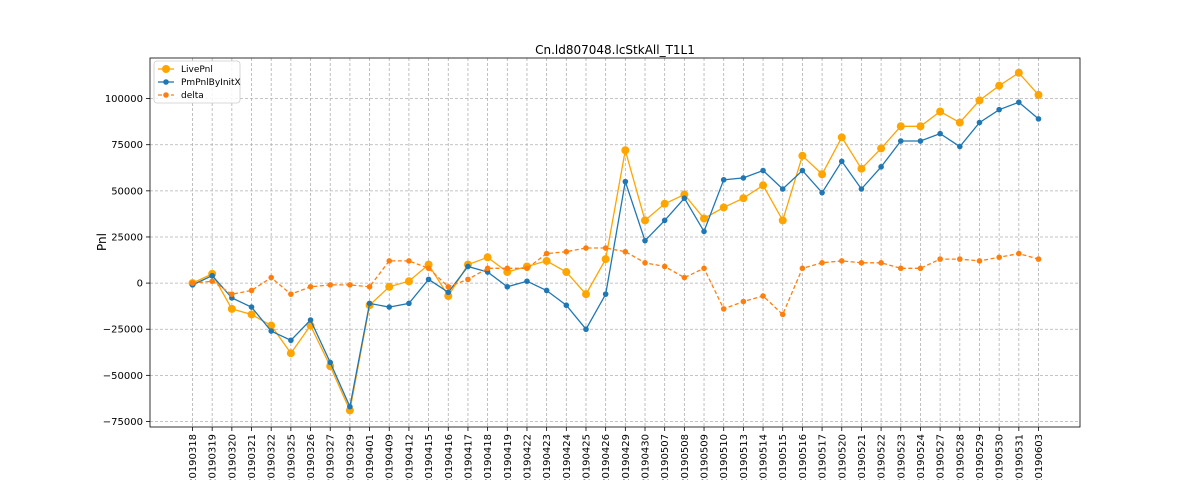  What do you see at coordinates (882, 457) in the screenshot?
I see `x-tick-label: 20190522` at bounding box center [882, 457].